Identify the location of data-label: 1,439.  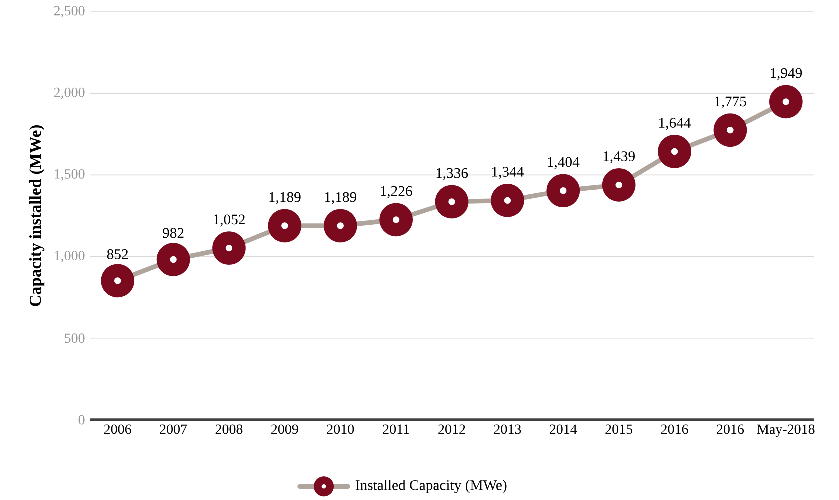
(619, 158).